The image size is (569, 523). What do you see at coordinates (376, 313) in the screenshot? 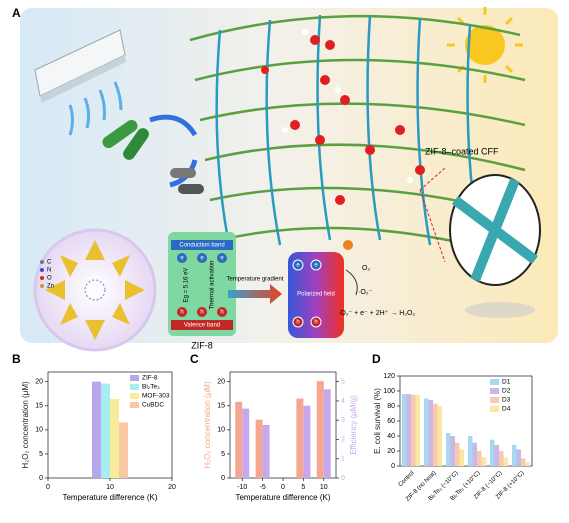
I see `reaction-label: ·O₂⁻ + e⁻ + 2H⁺ → H₂O₂` at bounding box center [376, 313].